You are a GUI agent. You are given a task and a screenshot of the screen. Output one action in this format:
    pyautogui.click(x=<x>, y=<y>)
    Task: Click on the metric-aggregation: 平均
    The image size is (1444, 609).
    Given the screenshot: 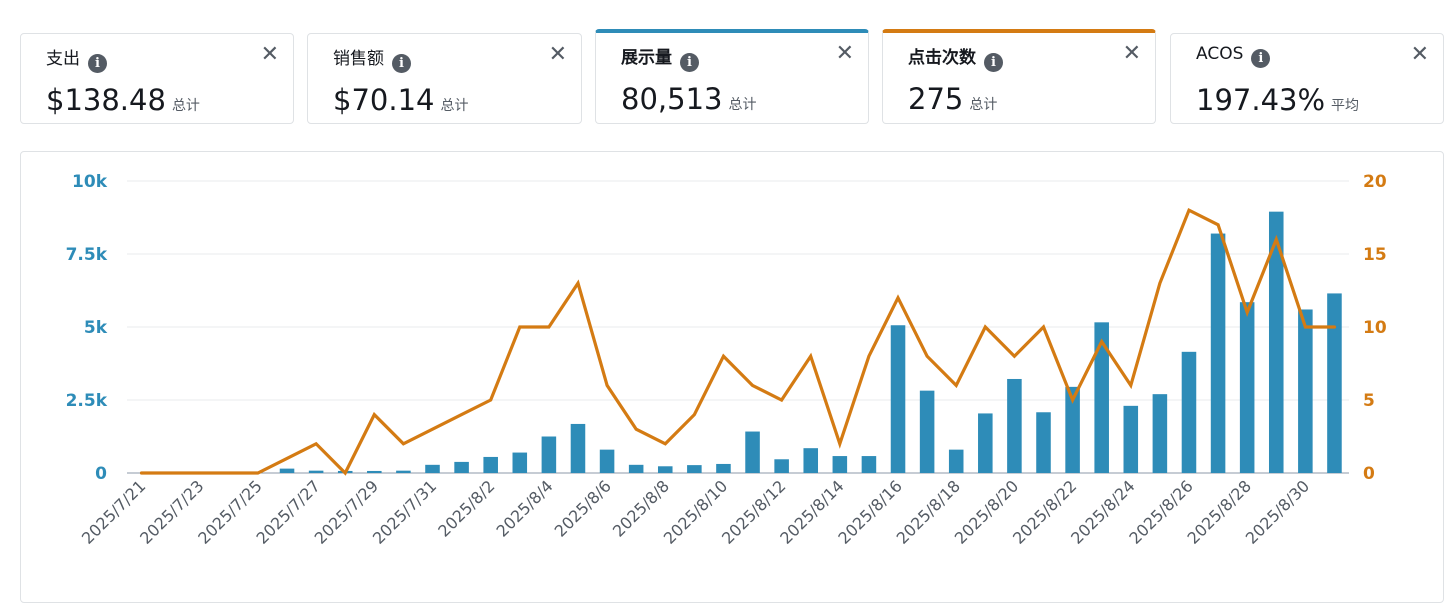 What is the action you would take?
    pyautogui.click(x=1345, y=106)
    